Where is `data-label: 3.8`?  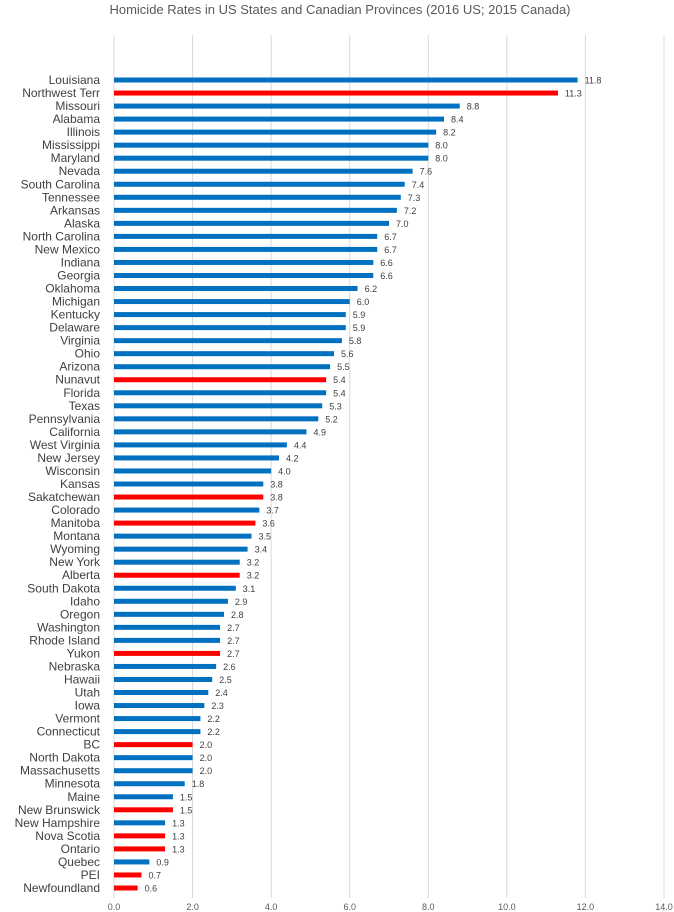
data-label: 3.8 is located at coordinates (276, 498).